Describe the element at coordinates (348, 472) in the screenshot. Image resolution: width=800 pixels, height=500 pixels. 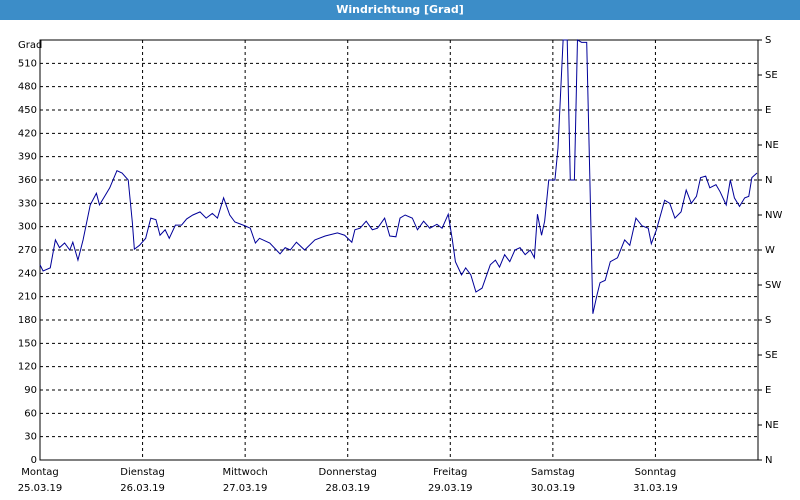
I see `x-tick-label: Donnerstag` at that location.